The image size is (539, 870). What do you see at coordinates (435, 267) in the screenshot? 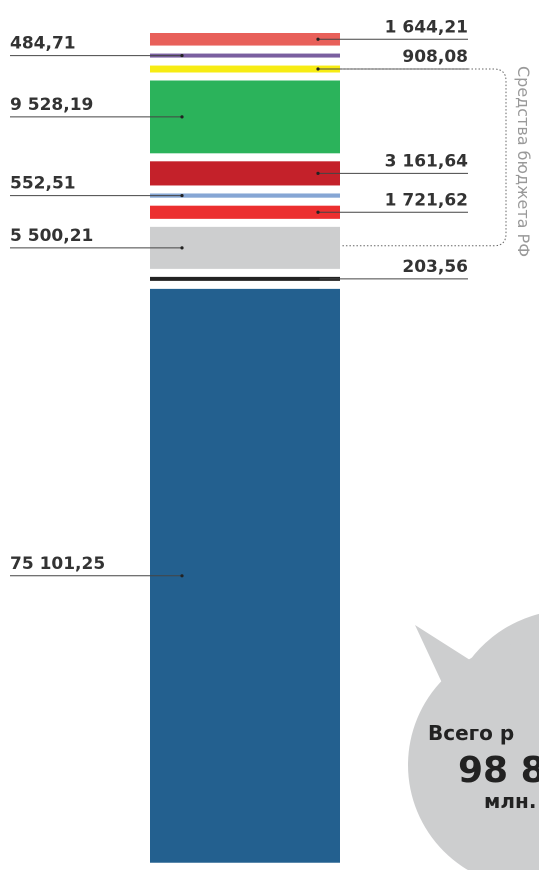
I see `value-label: 203,56` at bounding box center [435, 267].